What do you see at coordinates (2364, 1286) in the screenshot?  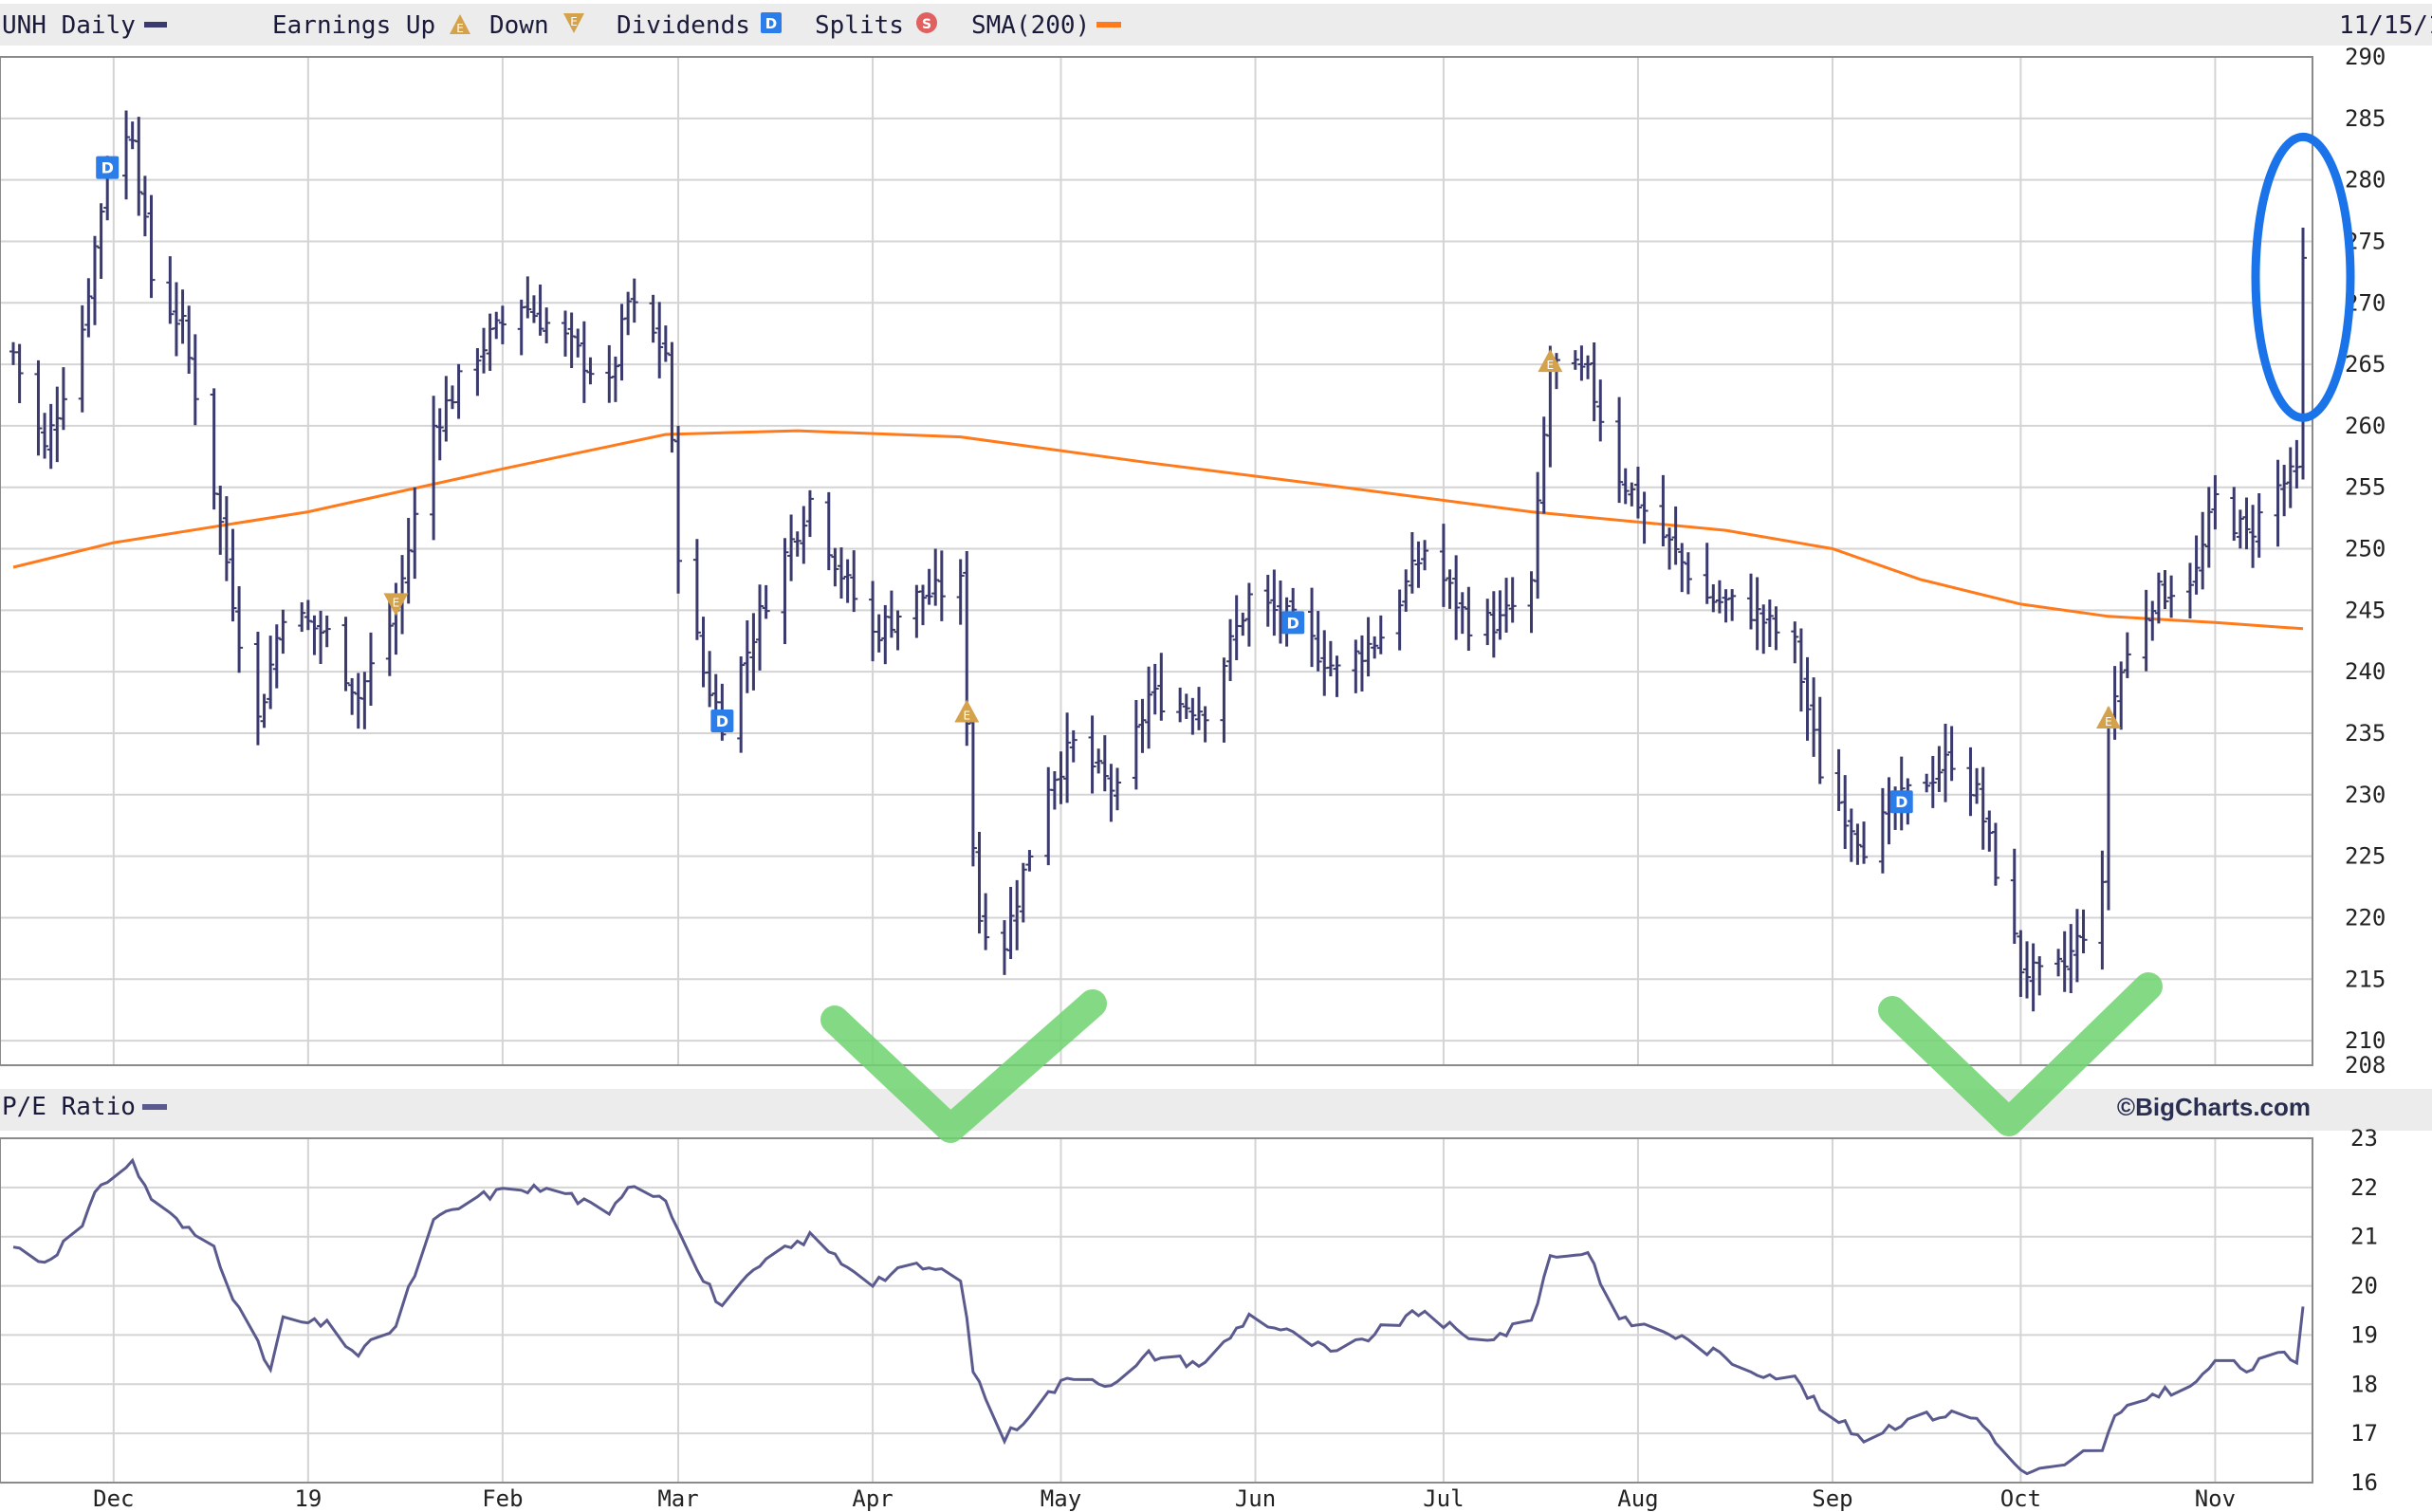 I see `pe-tick-label: 20` at bounding box center [2364, 1286].